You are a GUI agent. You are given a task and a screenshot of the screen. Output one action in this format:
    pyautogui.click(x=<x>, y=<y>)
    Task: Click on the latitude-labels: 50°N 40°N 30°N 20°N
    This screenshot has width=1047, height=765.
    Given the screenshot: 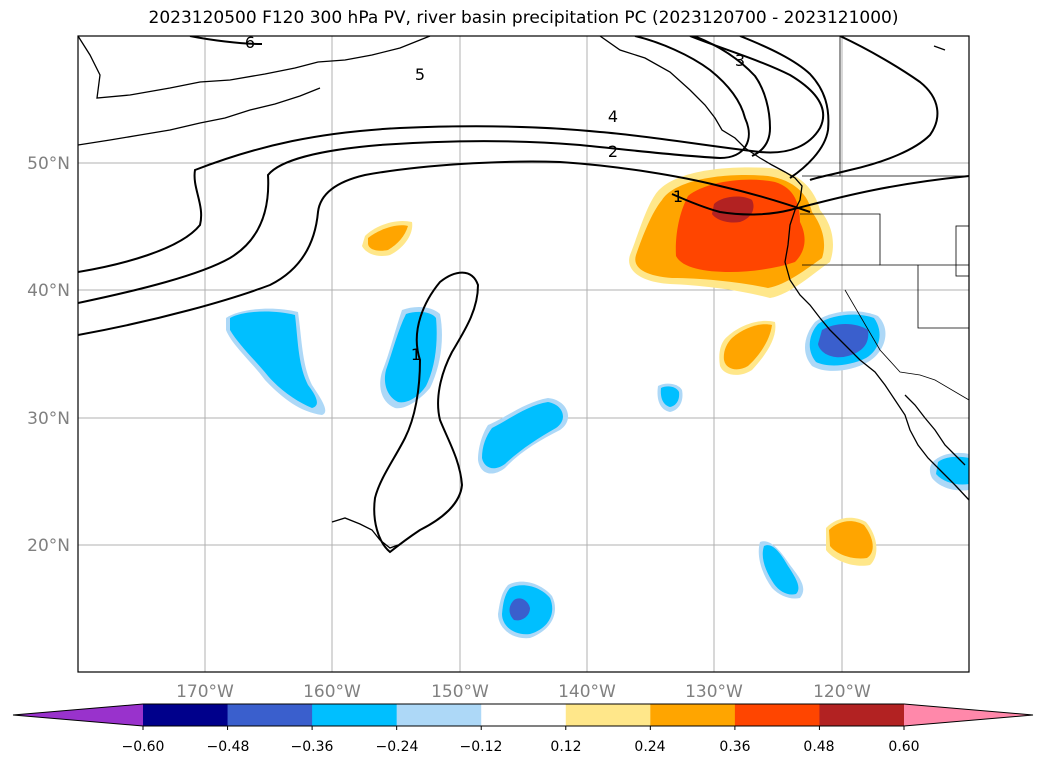 What is the action you would take?
    pyautogui.click(x=48, y=355)
    